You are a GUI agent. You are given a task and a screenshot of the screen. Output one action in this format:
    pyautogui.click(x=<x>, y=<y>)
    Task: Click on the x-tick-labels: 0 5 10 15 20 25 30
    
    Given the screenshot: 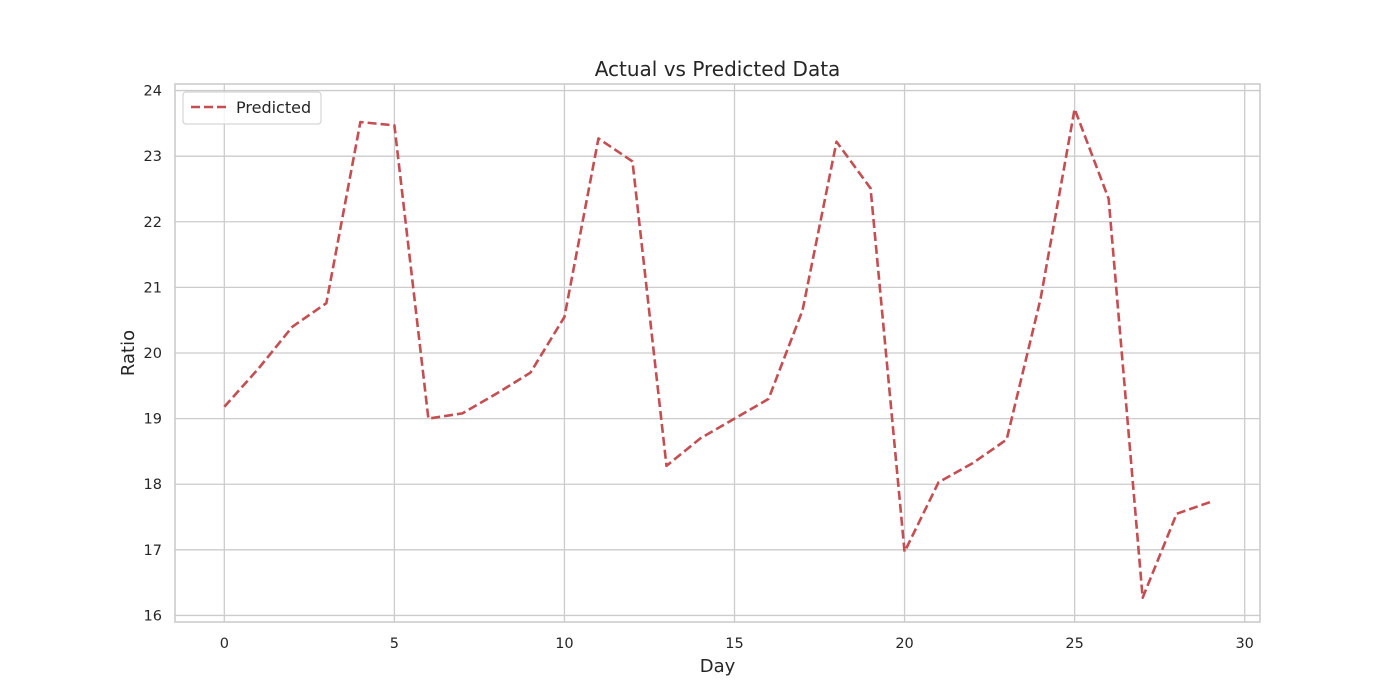 What is the action you would take?
    pyautogui.click(x=737, y=644)
    